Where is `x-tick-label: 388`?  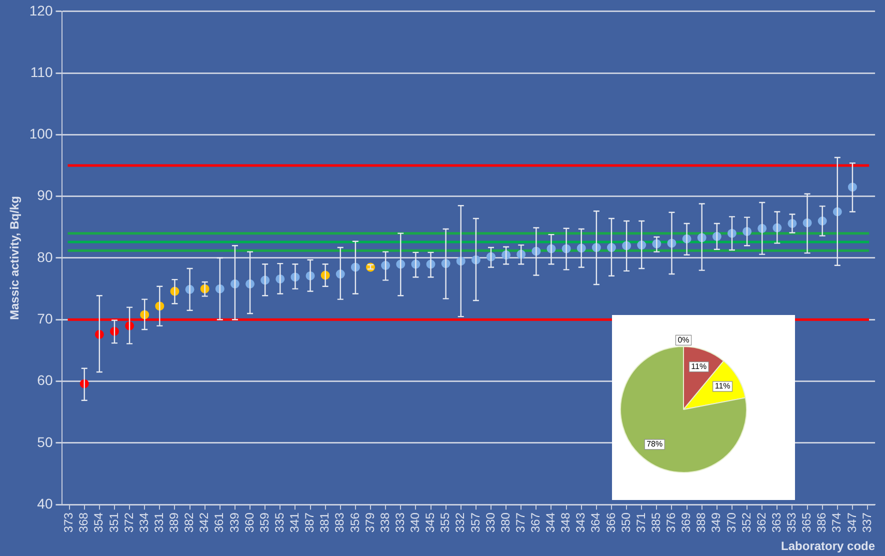 x-tick-label: 388 is located at coordinates (701, 522).